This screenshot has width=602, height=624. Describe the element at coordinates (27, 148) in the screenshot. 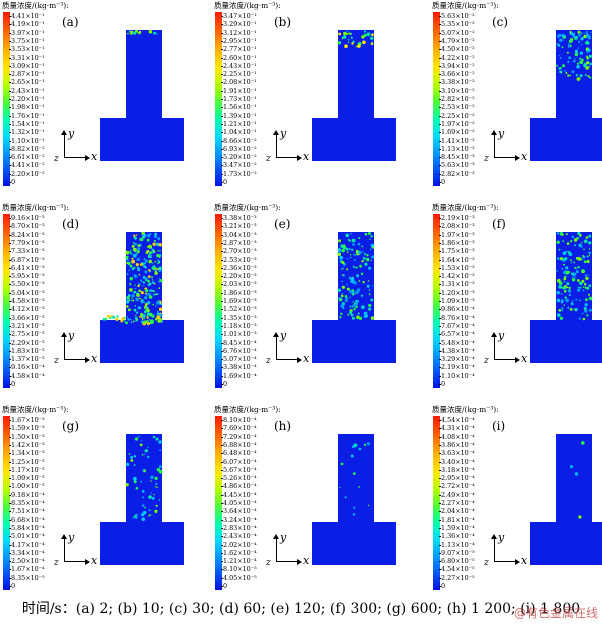

I see `colorbar-tick-label: 8.82×10⁻²` at that location.